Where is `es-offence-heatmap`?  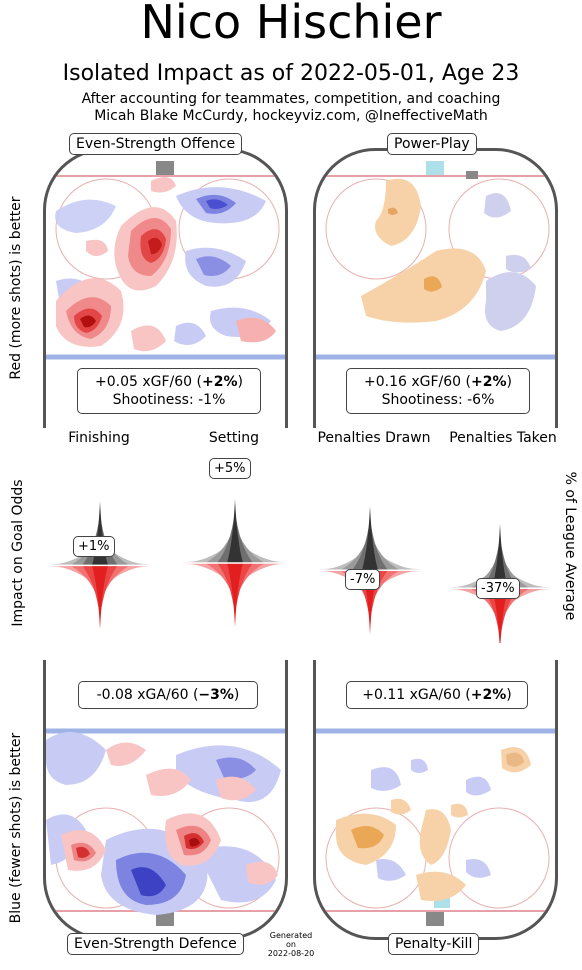
es-offence-heatmap is located at coordinates (165, 260).